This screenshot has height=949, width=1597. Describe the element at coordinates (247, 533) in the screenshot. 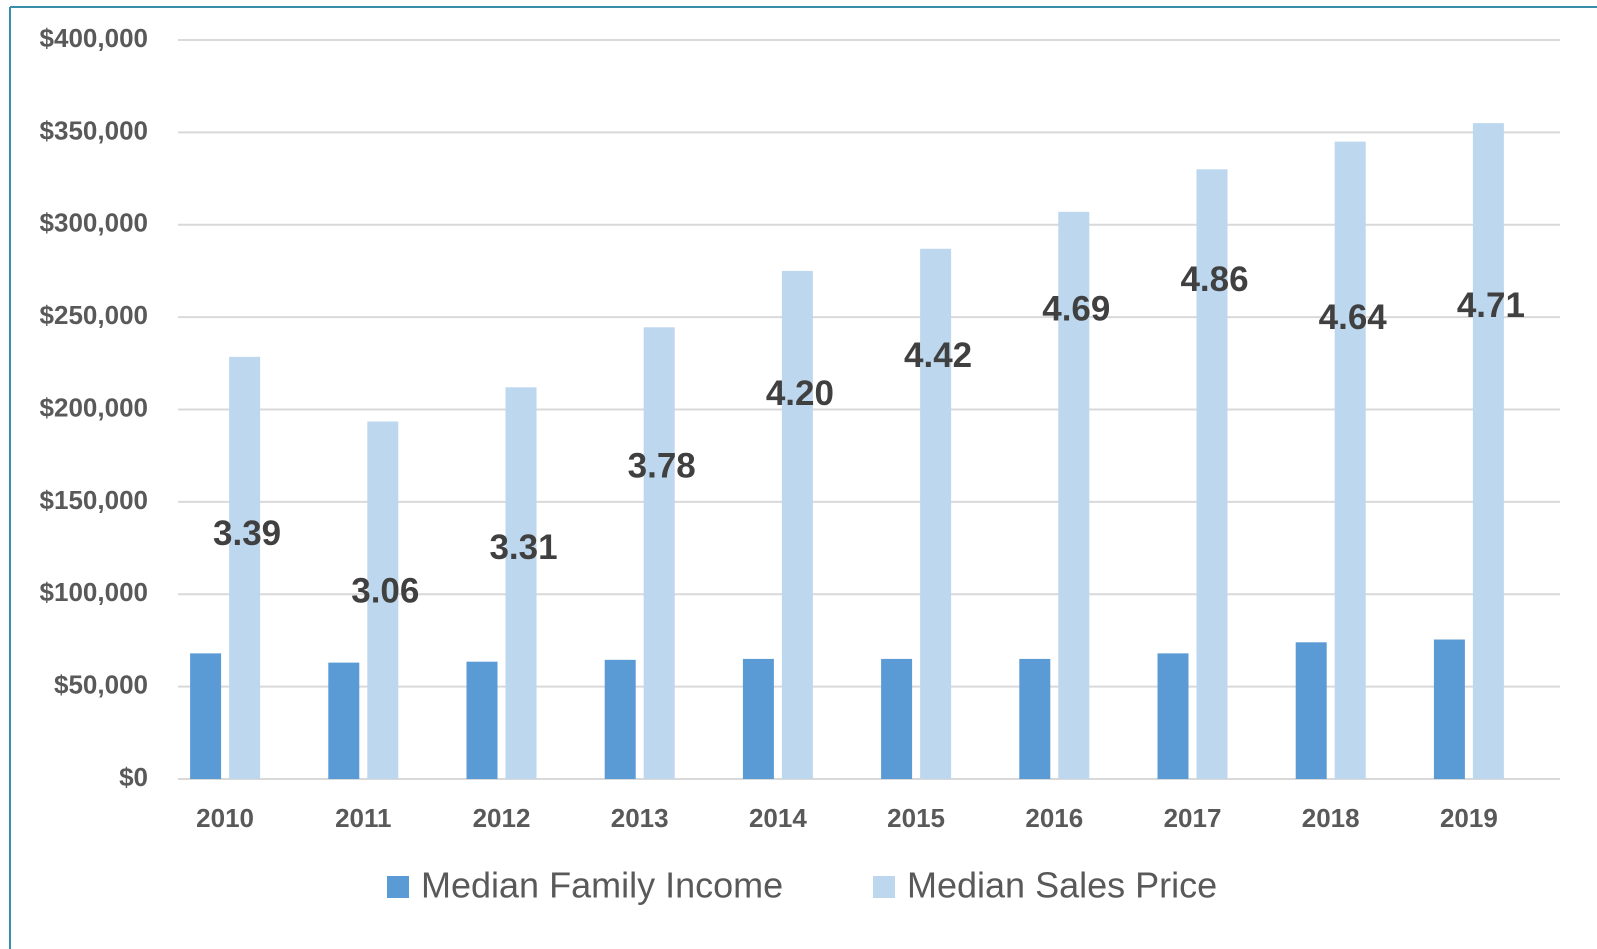

I see `annotation: 3.39` at that location.